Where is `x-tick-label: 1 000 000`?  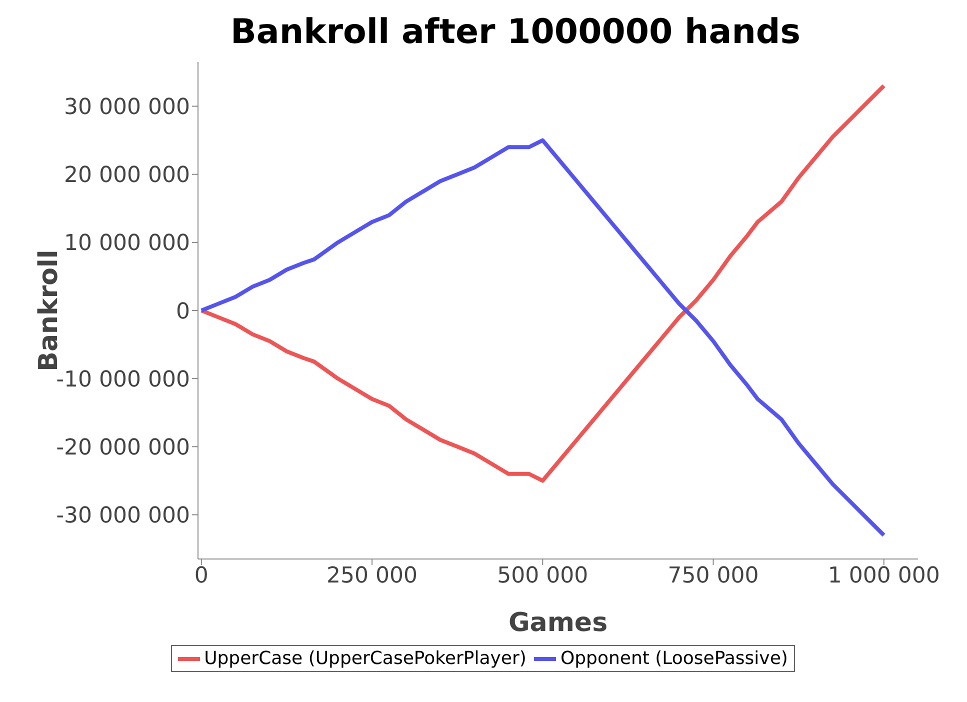 x-tick-label: 1 000 000 is located at coordinates (884, 576).